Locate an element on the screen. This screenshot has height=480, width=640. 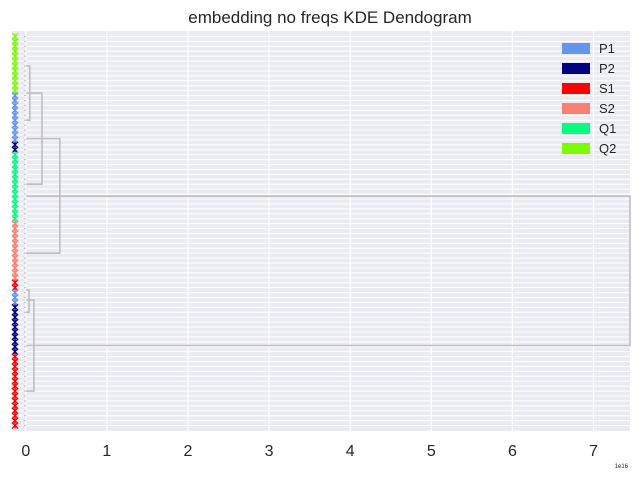
legend: P1 P2 S1 S2 Q1 Q2 is located at coordinates (589, 98).